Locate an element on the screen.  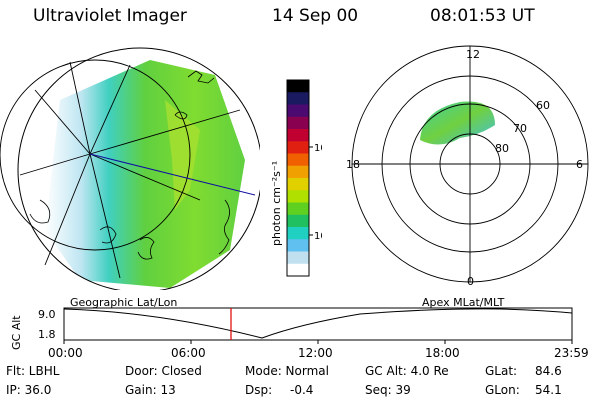
info-glon-label: GLon: is located at coordinates (502, 390).